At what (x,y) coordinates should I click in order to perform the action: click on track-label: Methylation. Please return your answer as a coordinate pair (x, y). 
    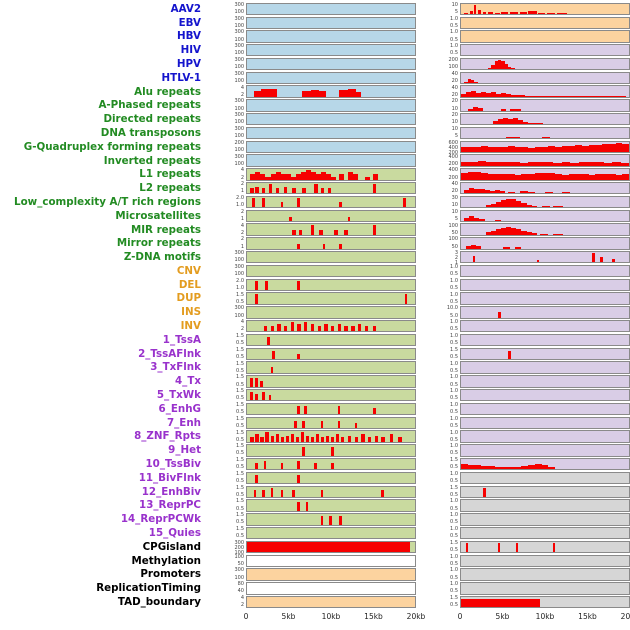
    Looking at the image, I should click on (166, 560).